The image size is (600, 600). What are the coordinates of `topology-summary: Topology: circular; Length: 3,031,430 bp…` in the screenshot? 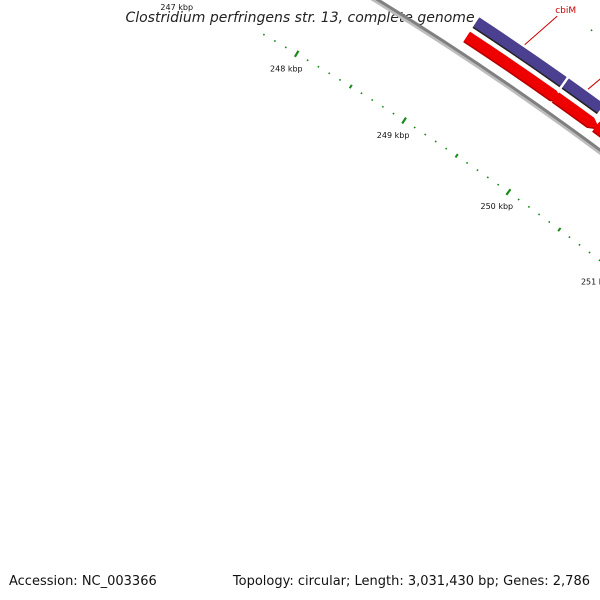 It's located at (411, 581).